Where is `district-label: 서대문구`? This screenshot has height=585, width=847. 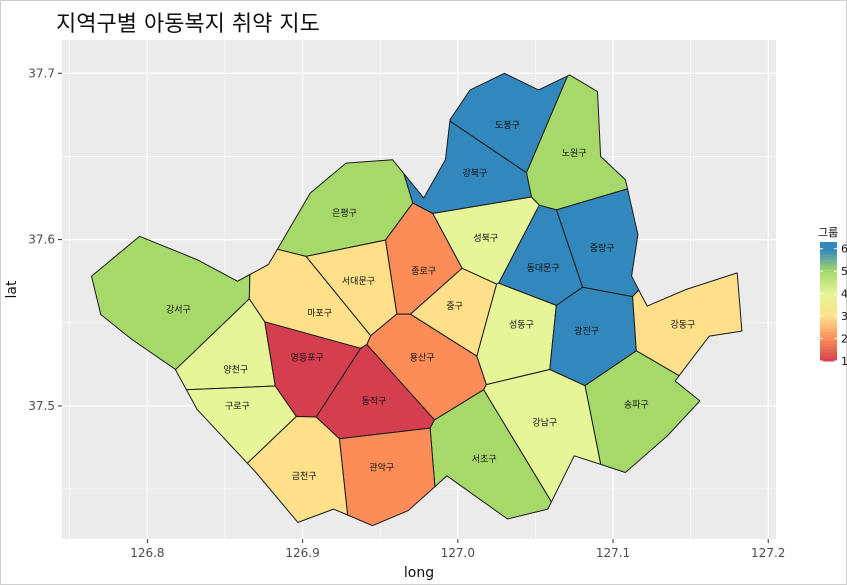
district-label: 서대문구 is located at coordinates (358, 281).